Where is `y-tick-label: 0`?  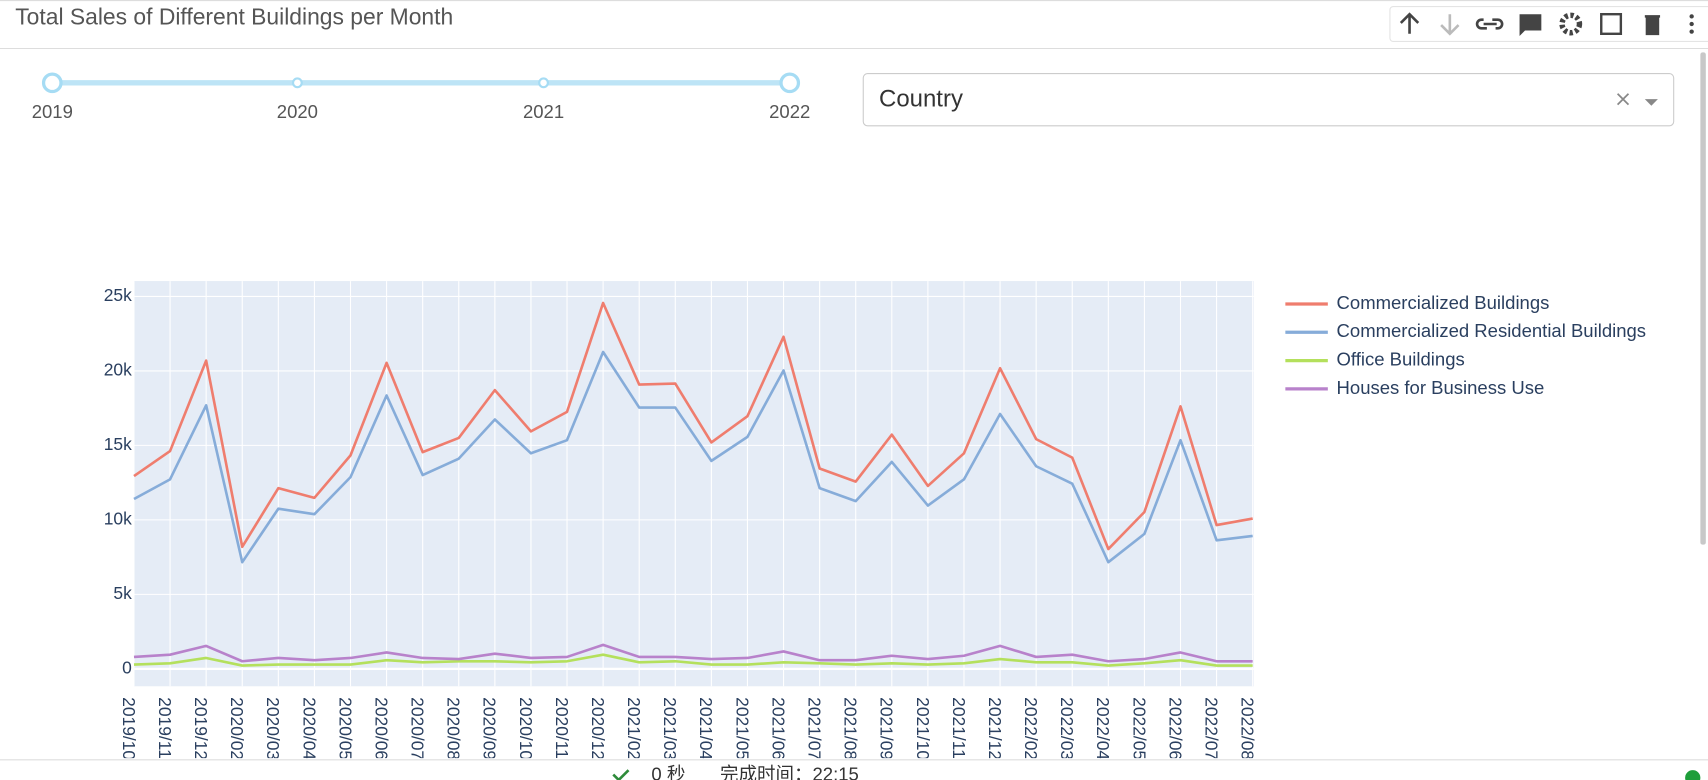 y-tick-label: 0 is located at coordinates (127, 667).